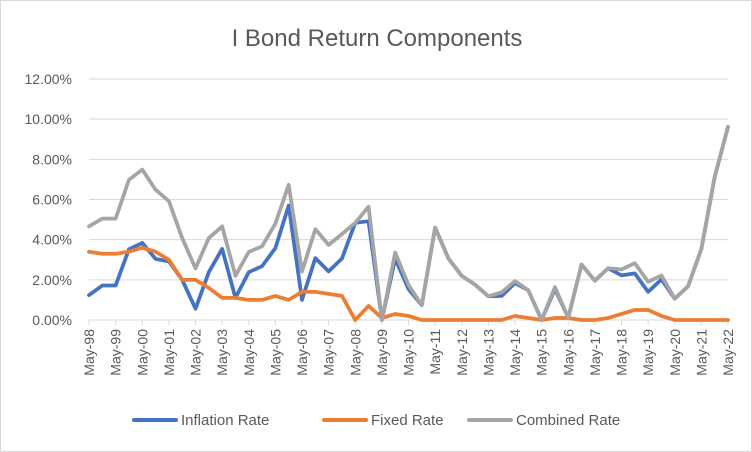 The image size is (752, 452). I want to click on x-tick-label: May-15, so click(542, 352).